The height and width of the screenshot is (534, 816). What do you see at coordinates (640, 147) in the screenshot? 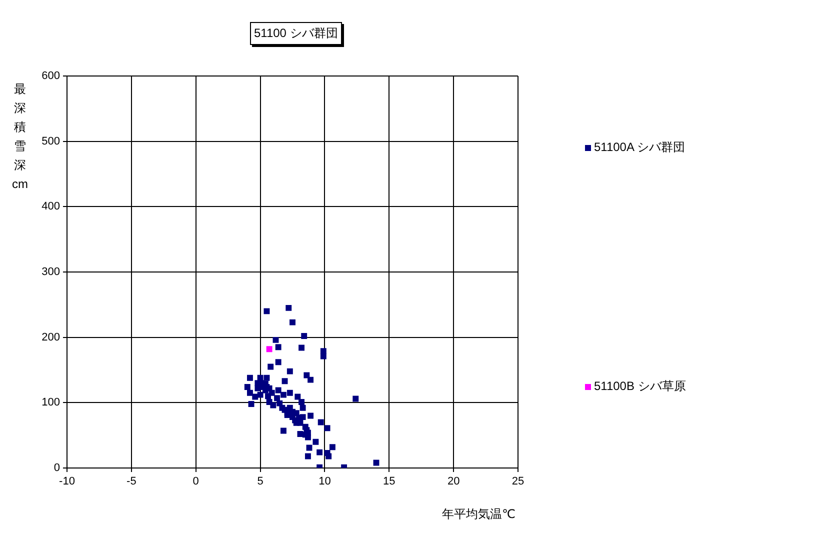
I see `legend-label: 51100A シバ群団` at bounding box center [640, 147].